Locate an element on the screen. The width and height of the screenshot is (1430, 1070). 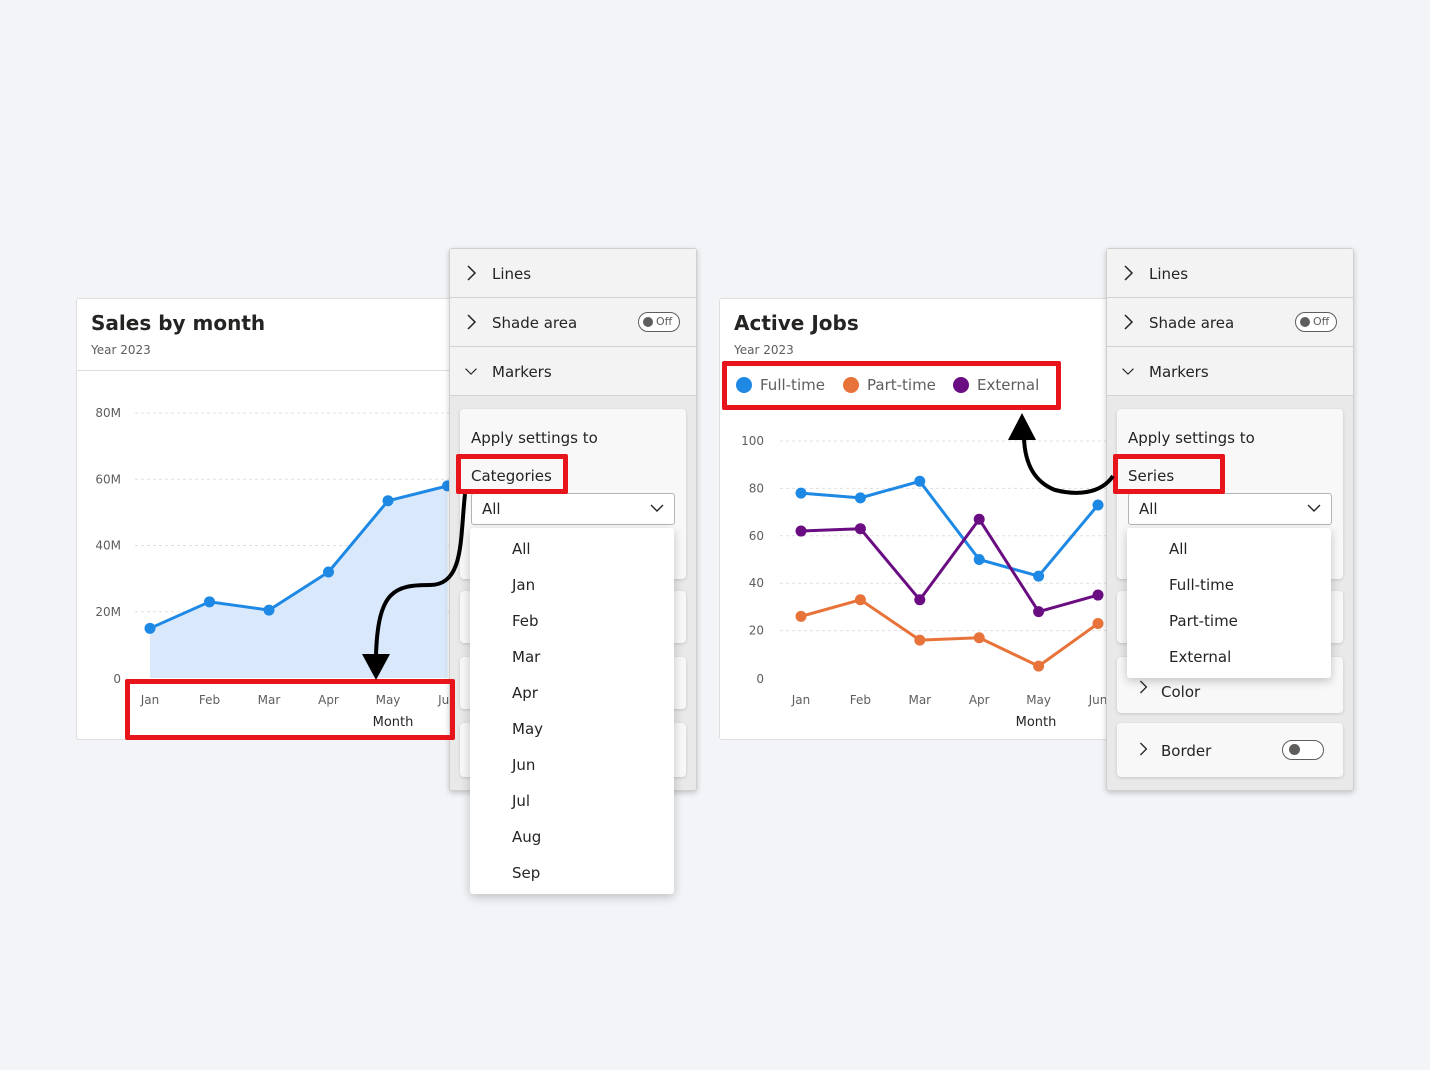
y-tick-label: 20 is located at coordinates (756, 631).